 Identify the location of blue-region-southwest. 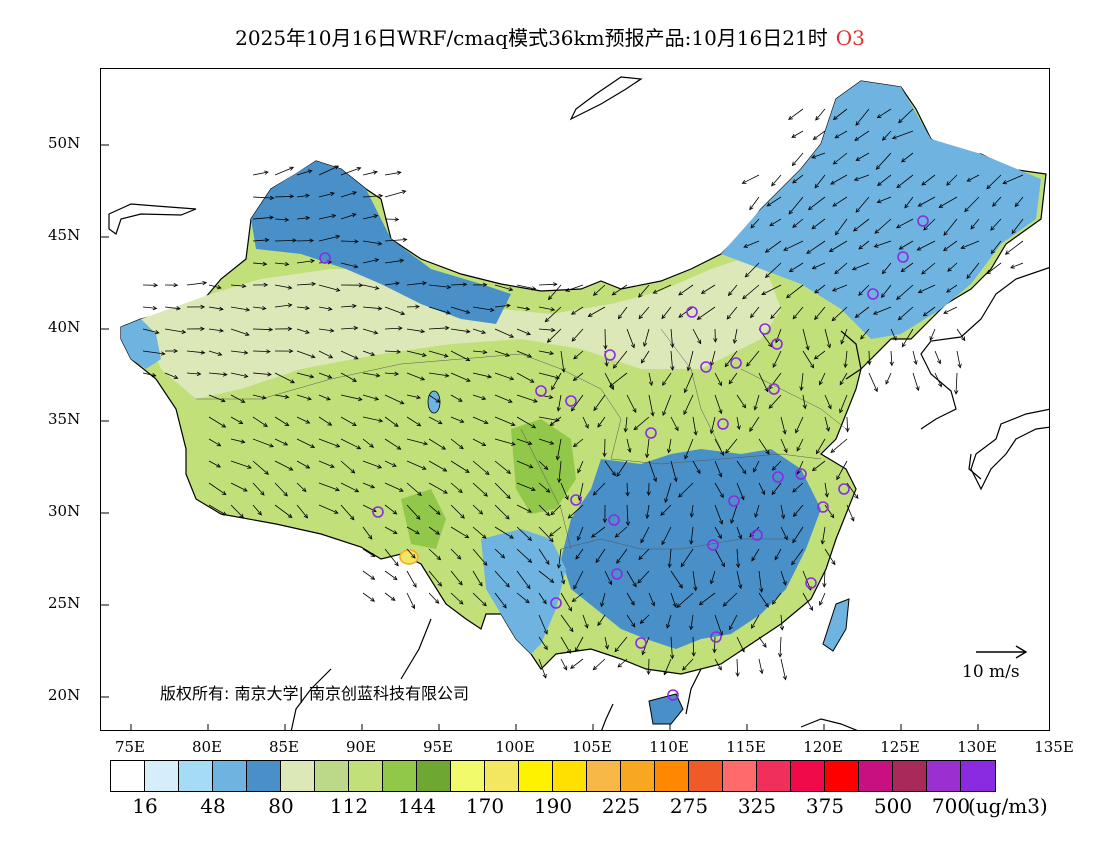
(523, 591).